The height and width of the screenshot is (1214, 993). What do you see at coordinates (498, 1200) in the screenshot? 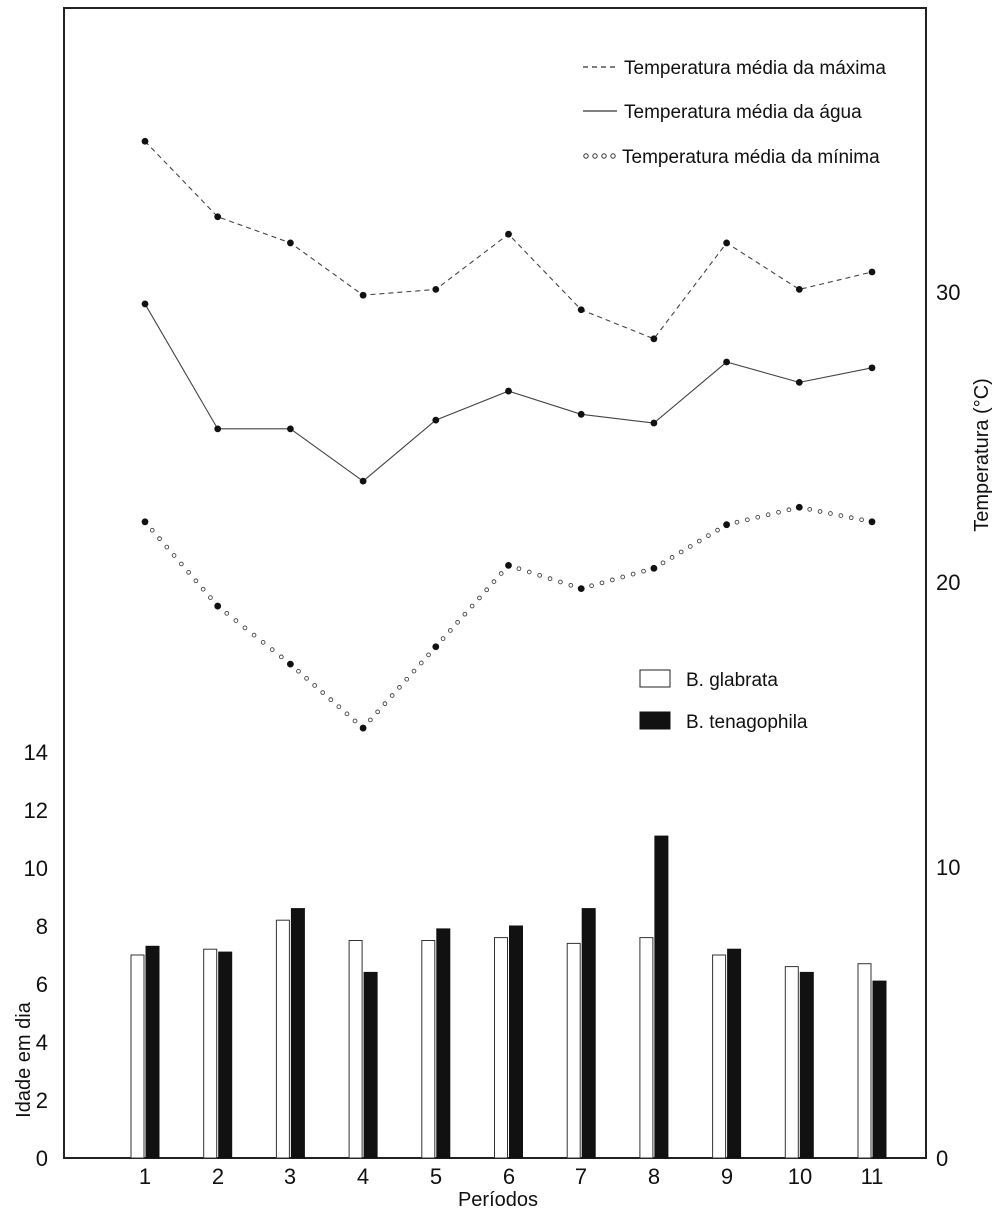
I see `x-axis-title: Períodos` at bounding box center [498, 1200].